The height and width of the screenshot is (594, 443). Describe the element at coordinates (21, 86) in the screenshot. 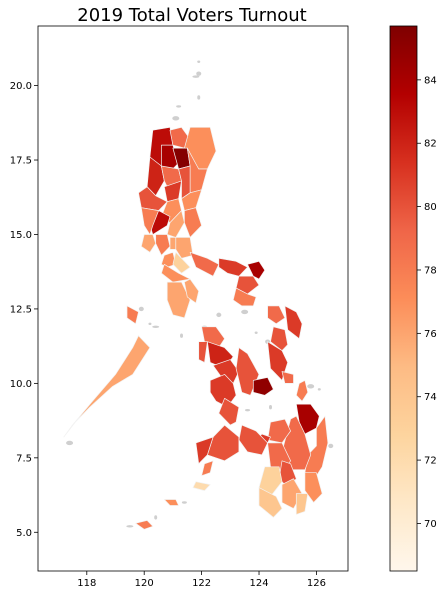

I see `y-tick-label: 20.0` at that location.